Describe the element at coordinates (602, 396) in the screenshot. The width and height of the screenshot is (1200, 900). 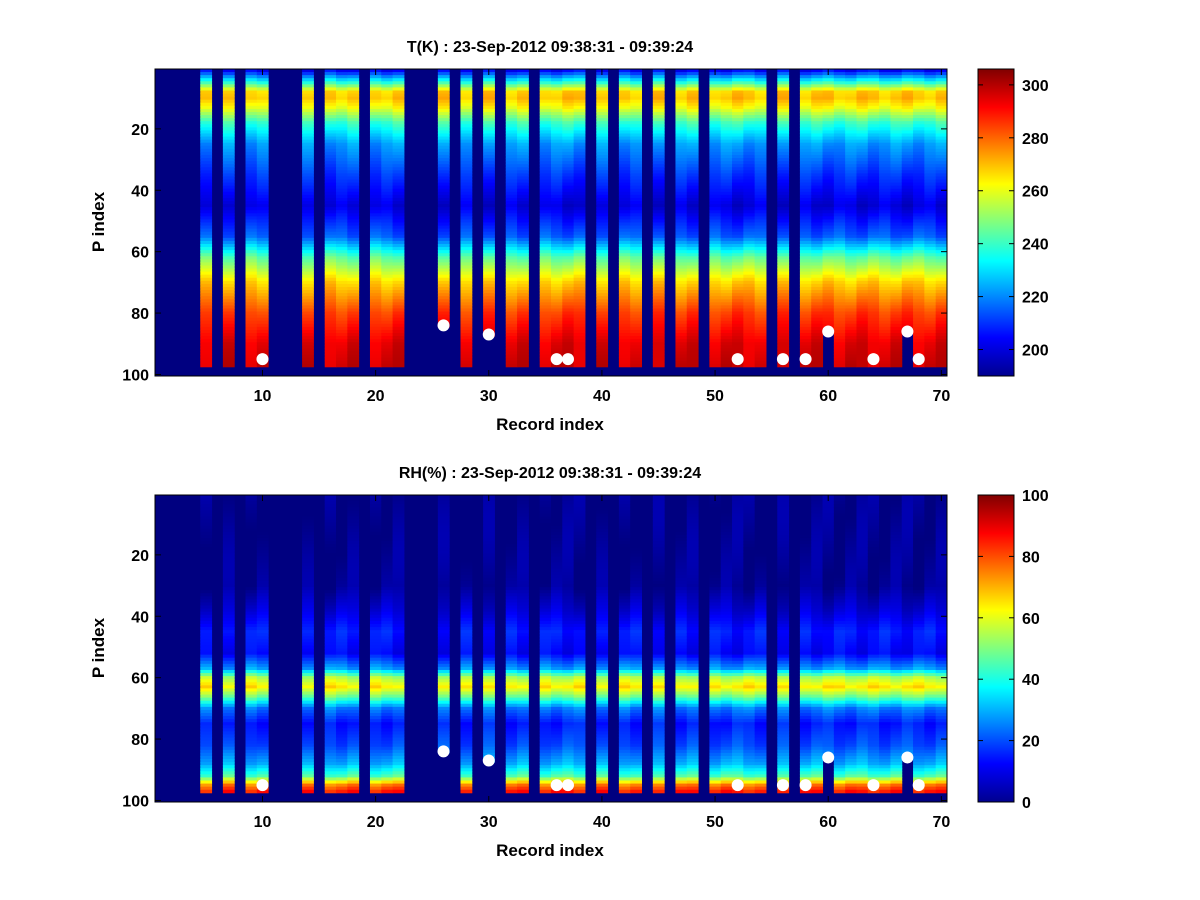
I see `x-tick-label: 40` at that location.